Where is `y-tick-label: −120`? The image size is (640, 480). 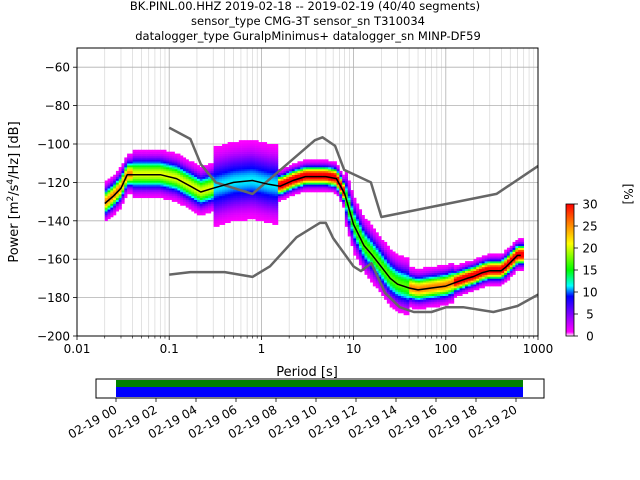 y-tick-label: −120 is located at coordinates (53, 183).